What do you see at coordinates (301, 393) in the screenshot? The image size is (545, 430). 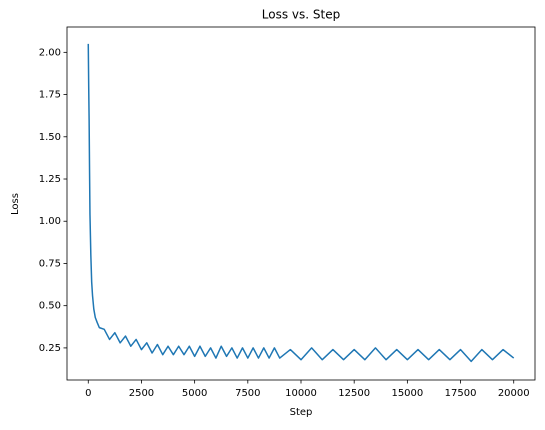 I see `x-tick-label: 10000` at bounding box center [301, 393].